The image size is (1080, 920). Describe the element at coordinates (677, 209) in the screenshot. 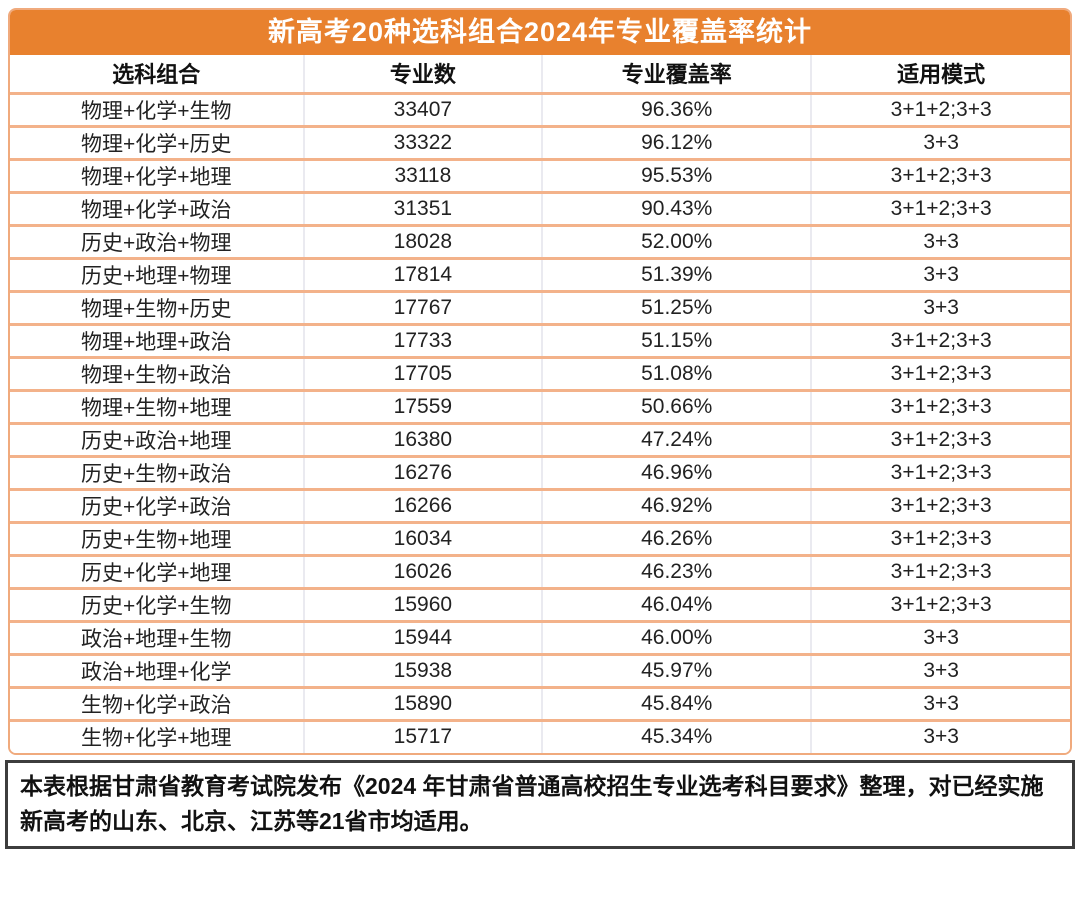

I see `coverage-cell: 90.43%` at that location.